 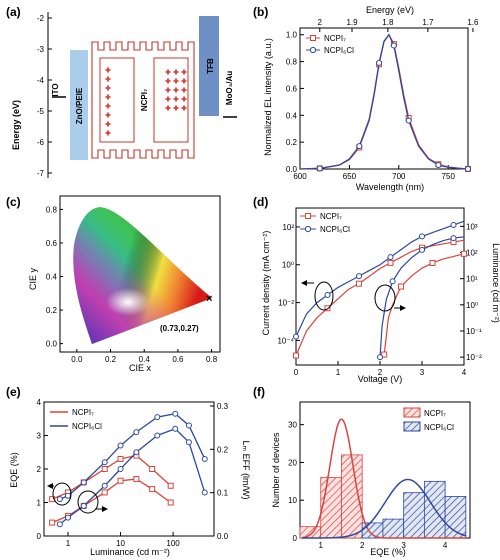 What do you see at coordinates (117, 100) in the screenshot?
I see `ncpi-inner-left` at bounding box center [117, 100].